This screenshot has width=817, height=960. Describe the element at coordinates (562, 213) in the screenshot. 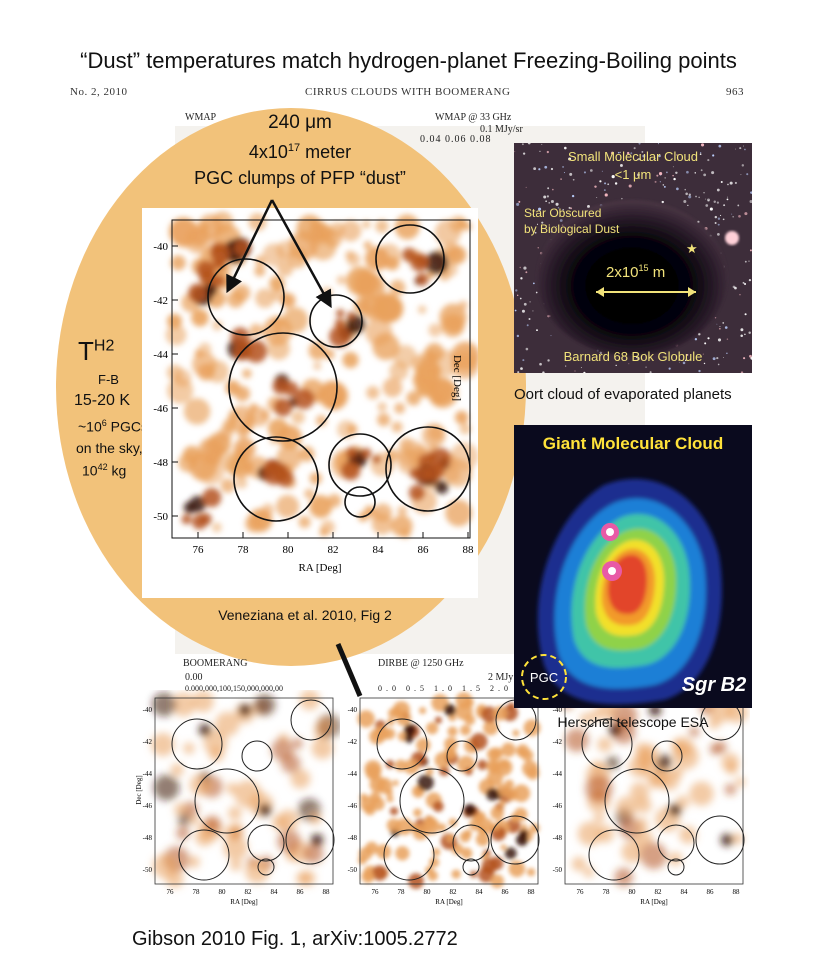

I see `star-obscured-line1: Star Obscured` at that location.